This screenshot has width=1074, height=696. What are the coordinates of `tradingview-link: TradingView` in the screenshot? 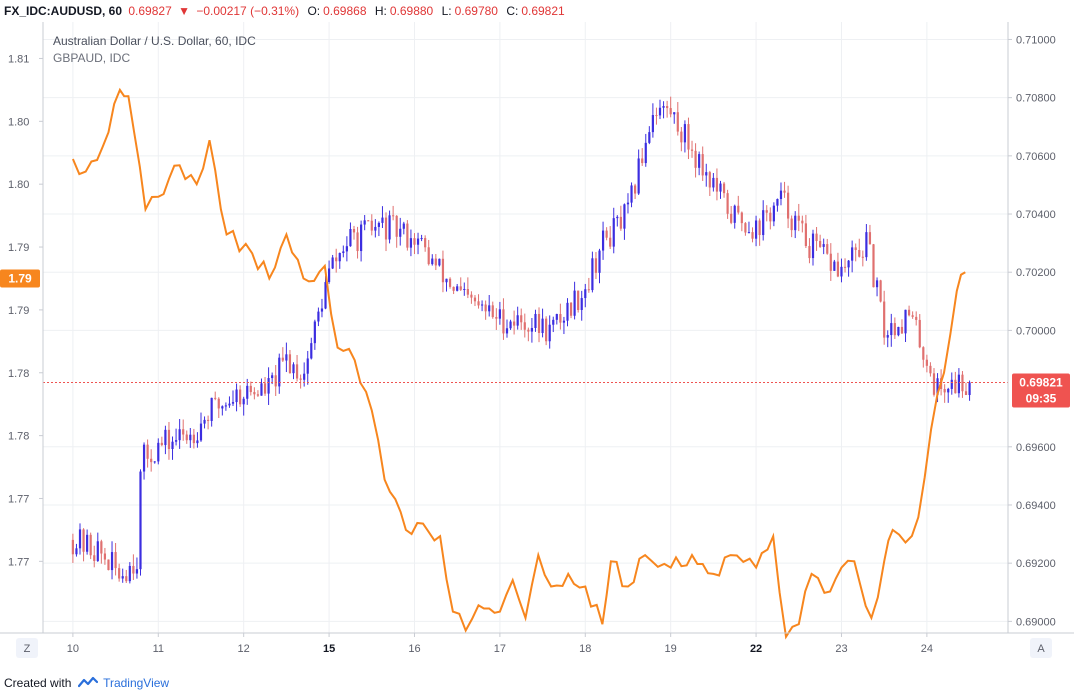 It's located at (136, 683).